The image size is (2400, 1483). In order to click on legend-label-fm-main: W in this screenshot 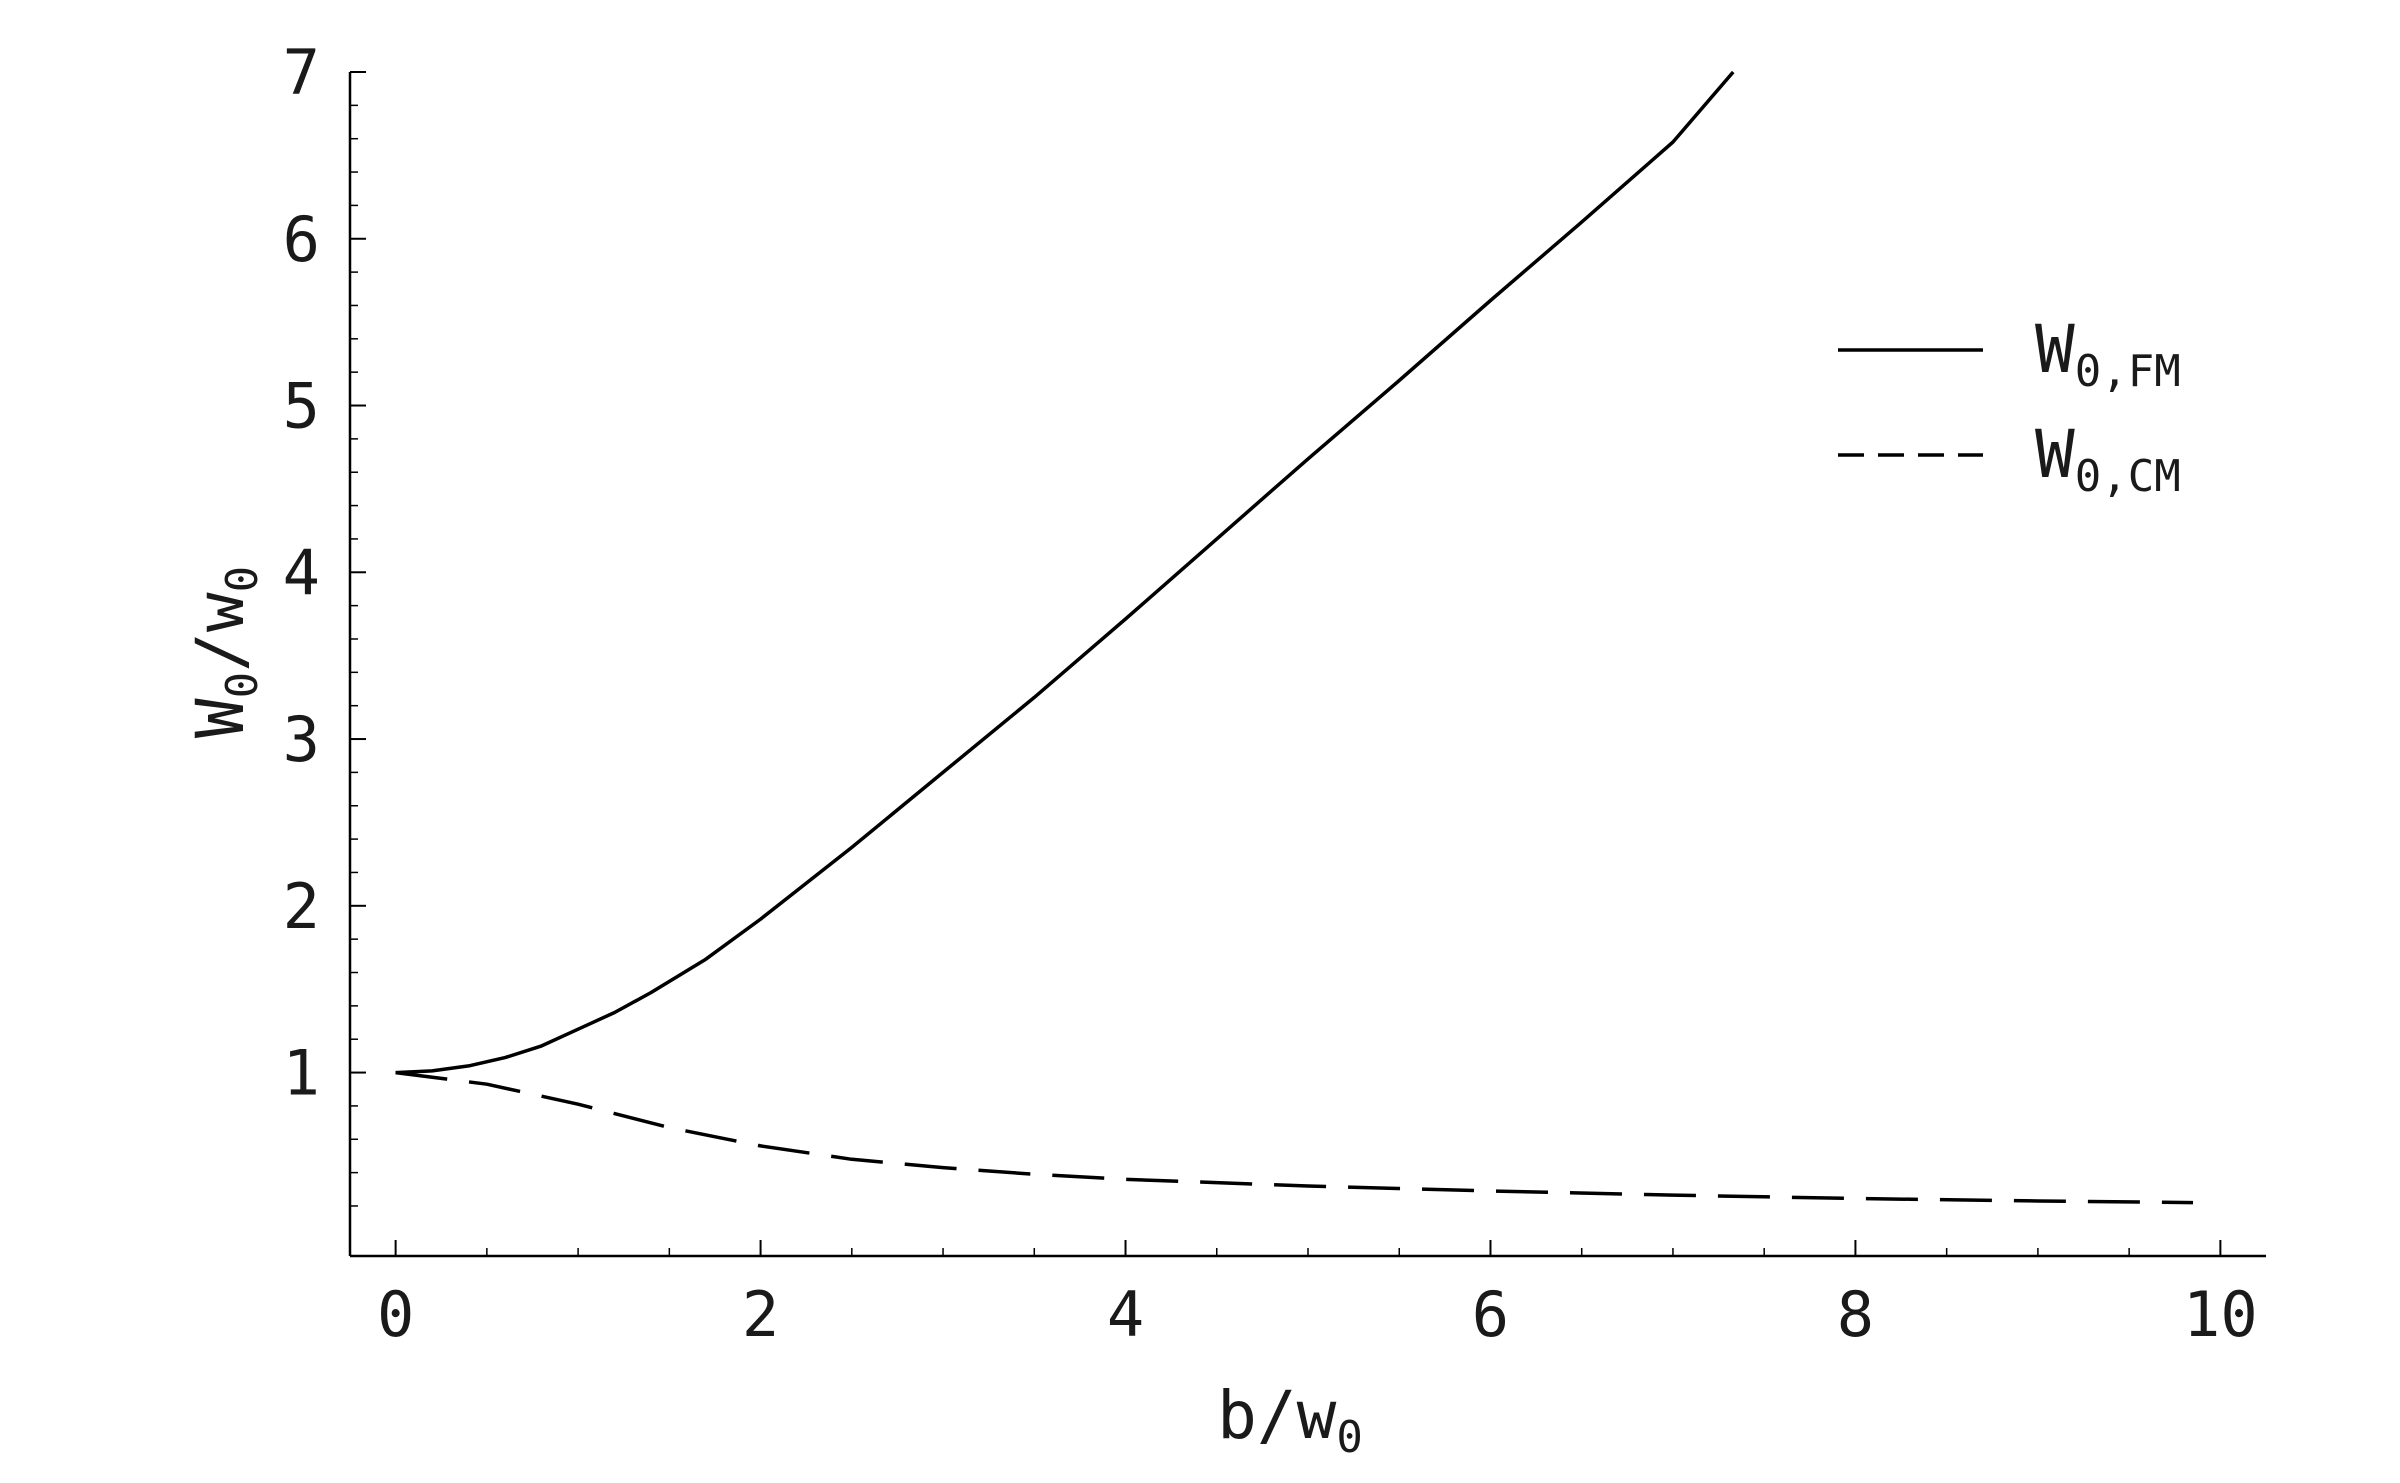, I will do `click(2055, 349)`.